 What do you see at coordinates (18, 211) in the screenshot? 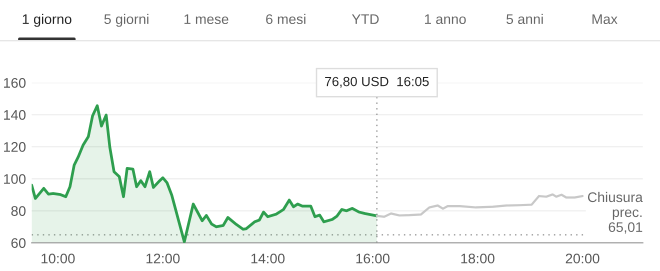
I see `y-tick-label: 80` at bounding box center [18, 211].